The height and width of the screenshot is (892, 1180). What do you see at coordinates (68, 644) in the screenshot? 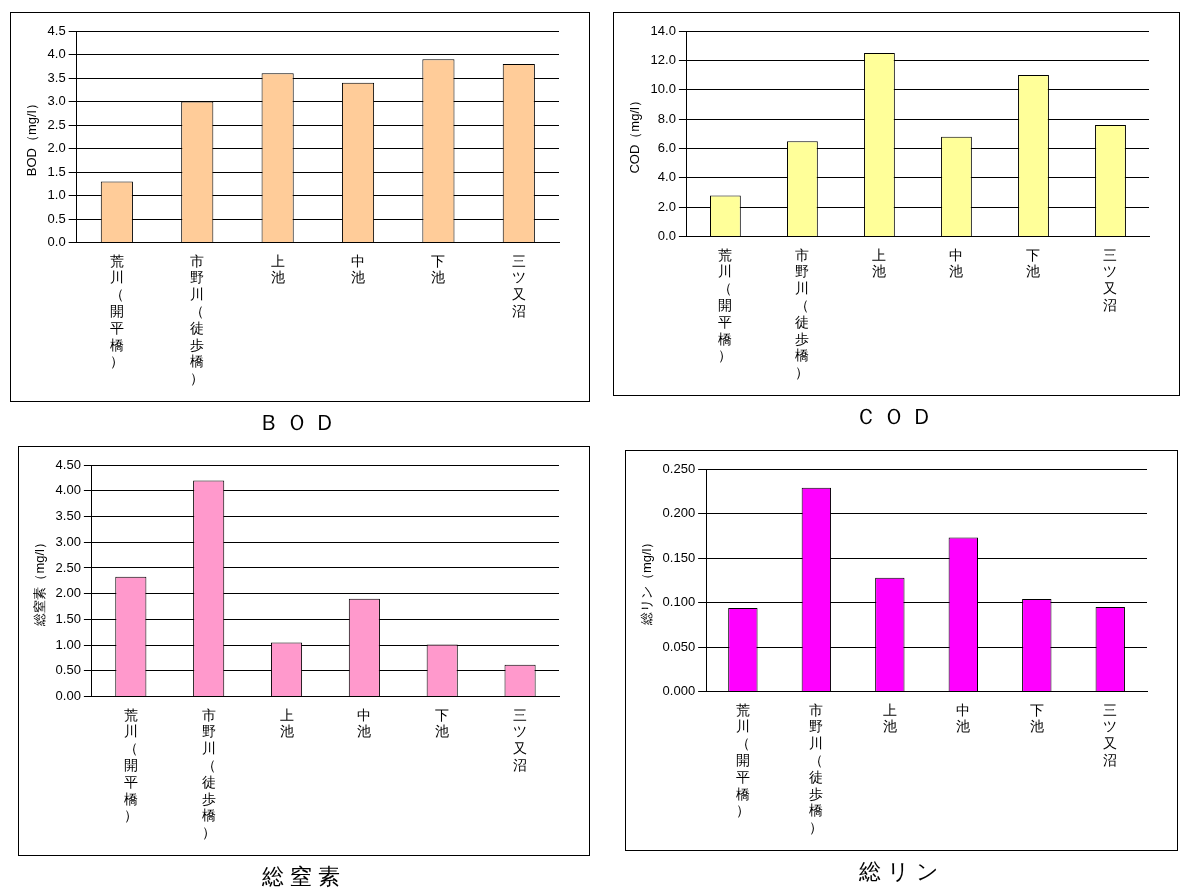
I see `y-tick-label: 1.00` at bounding box center [68, 644].